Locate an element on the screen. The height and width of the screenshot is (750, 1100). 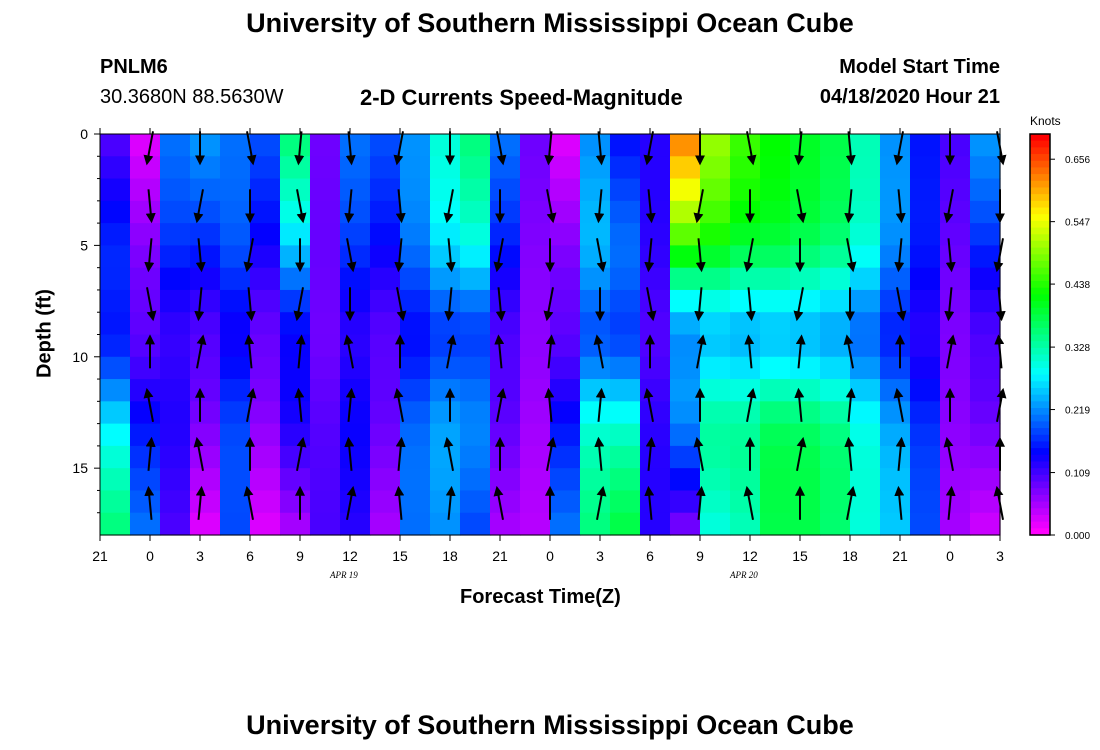
y-tick-label: 0 is located at coordinates (84, 134).